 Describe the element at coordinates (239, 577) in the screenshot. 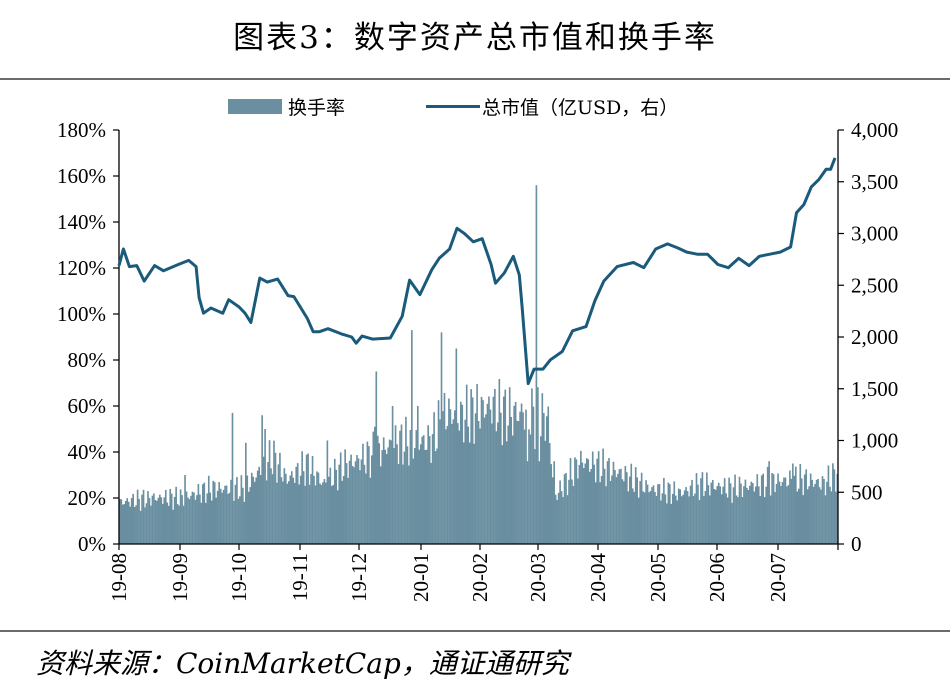

I see `x-tick-label: 19-10` at that location.